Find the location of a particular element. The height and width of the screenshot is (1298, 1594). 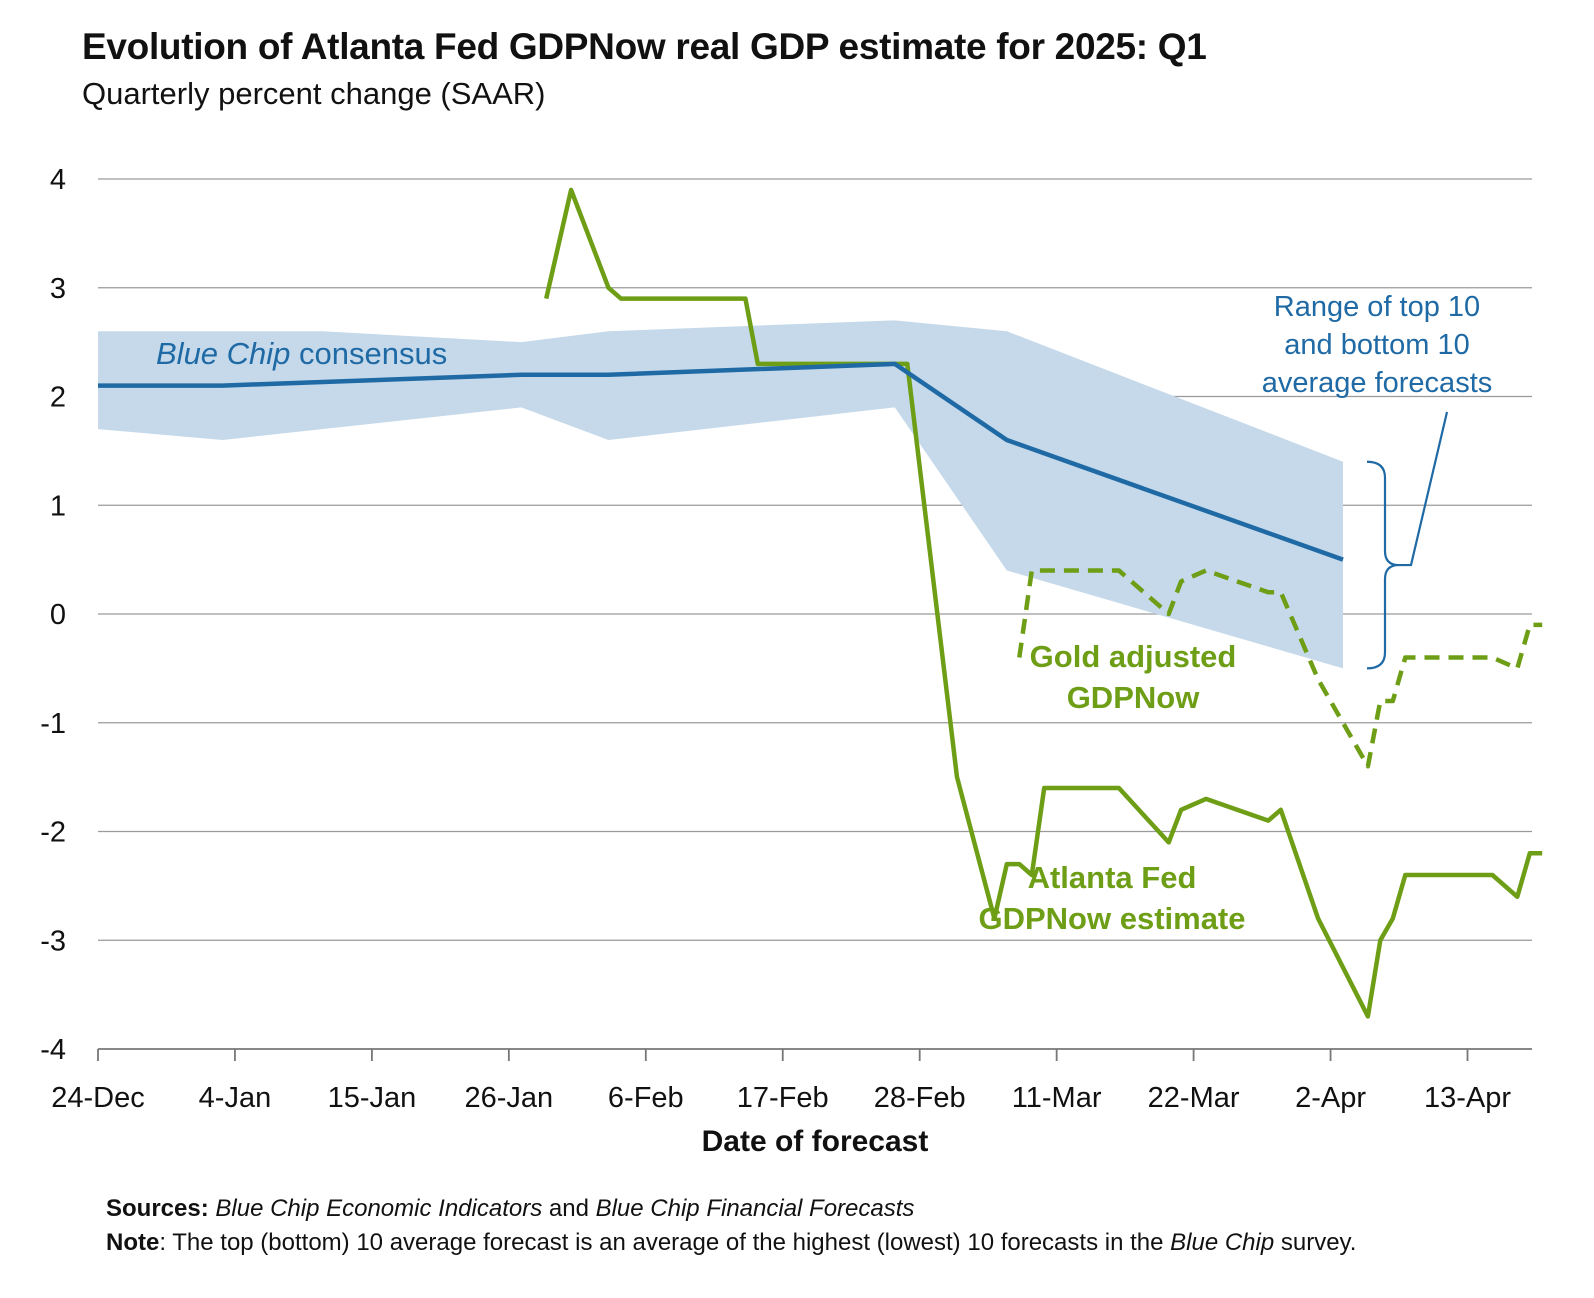

range-label-line-2: average forecasts is located at coordinates (1377, 383).